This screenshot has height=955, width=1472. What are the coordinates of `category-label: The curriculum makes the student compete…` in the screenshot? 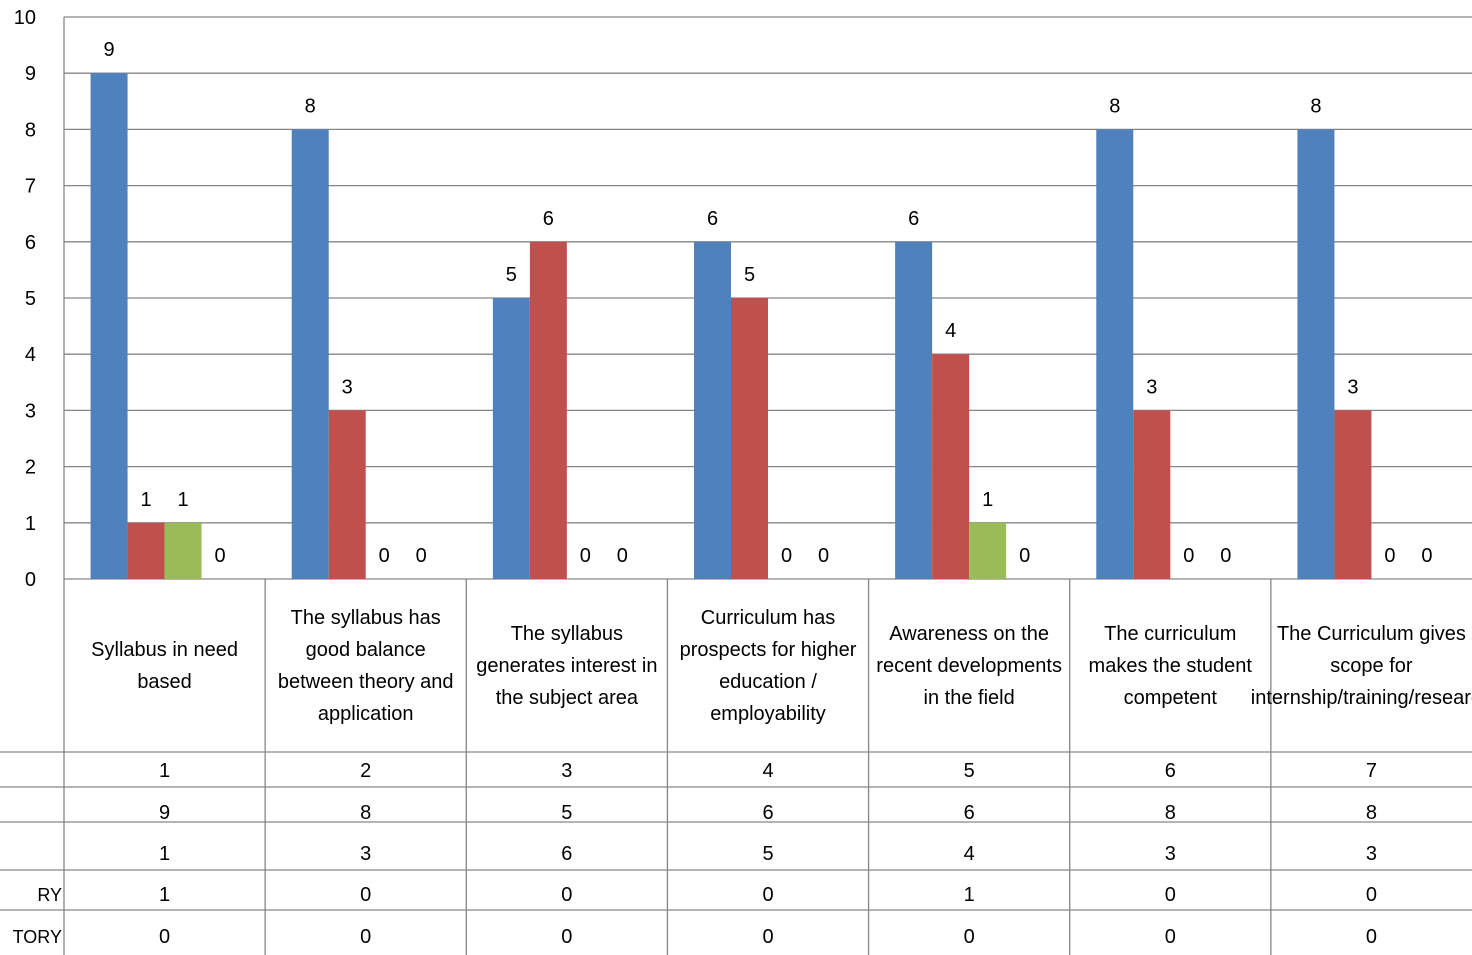 It's located at (1170, 666).